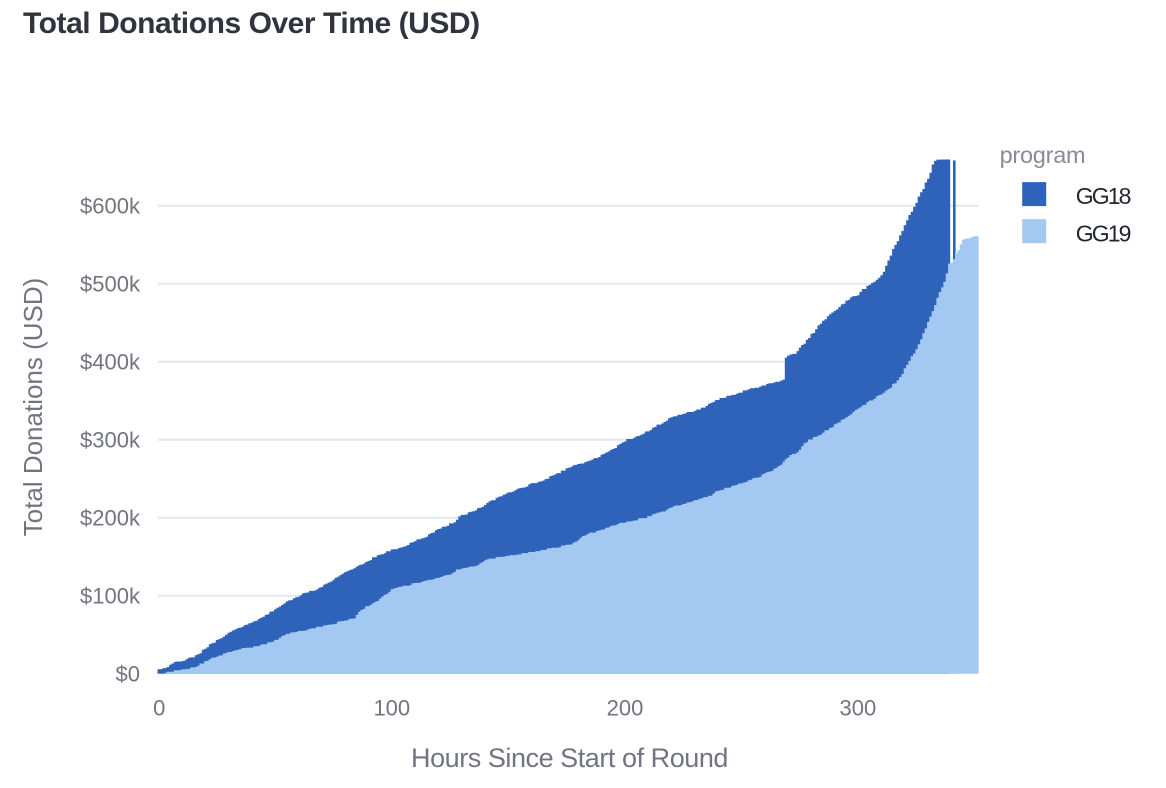 This screenshot has height=788, width=1166. I want to click on svg-text: $500k, so click(110, 284).